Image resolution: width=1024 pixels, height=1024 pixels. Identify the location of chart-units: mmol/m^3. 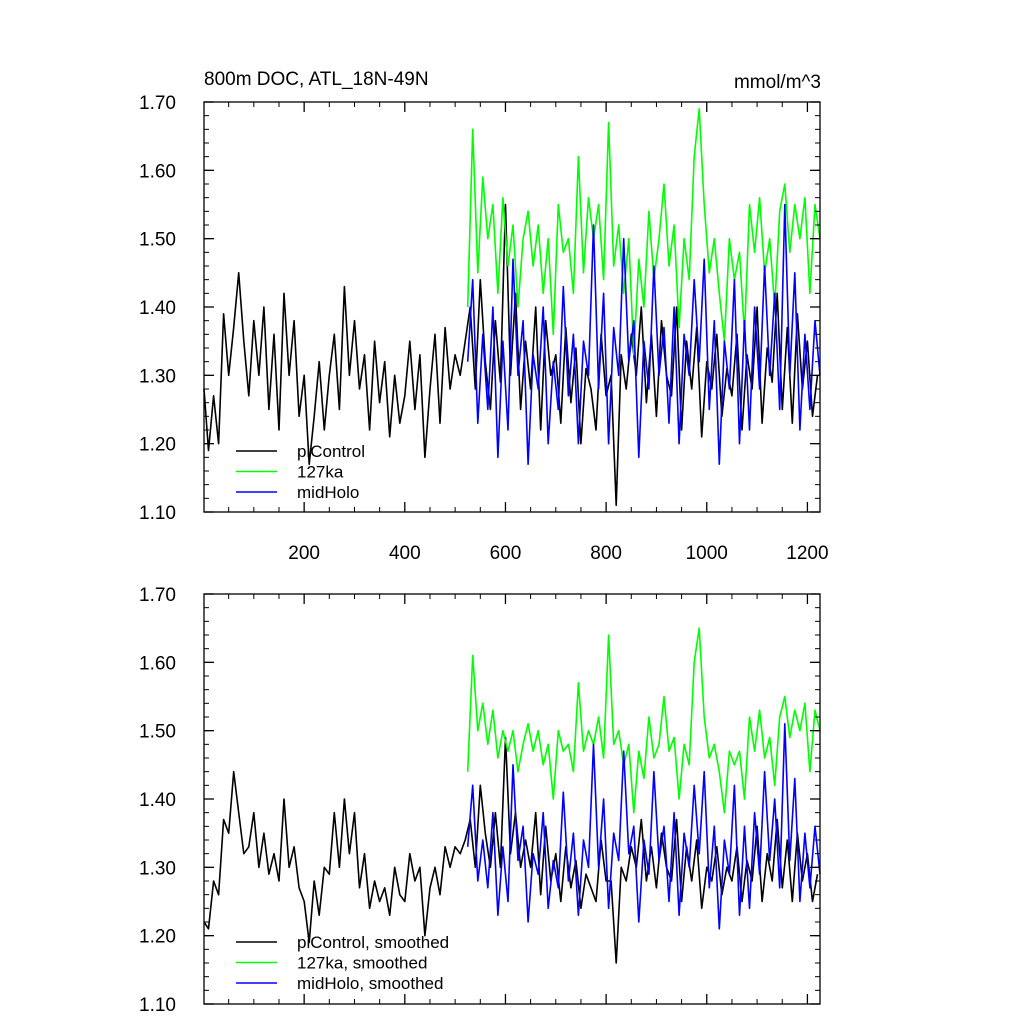
(777, 82).